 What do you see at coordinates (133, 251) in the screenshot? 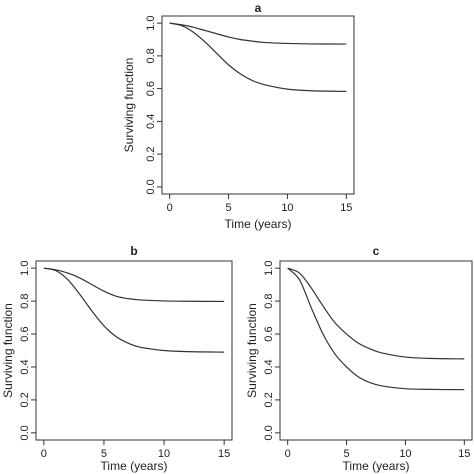
I see `panel-title: b` at bounding box center [133, 251].